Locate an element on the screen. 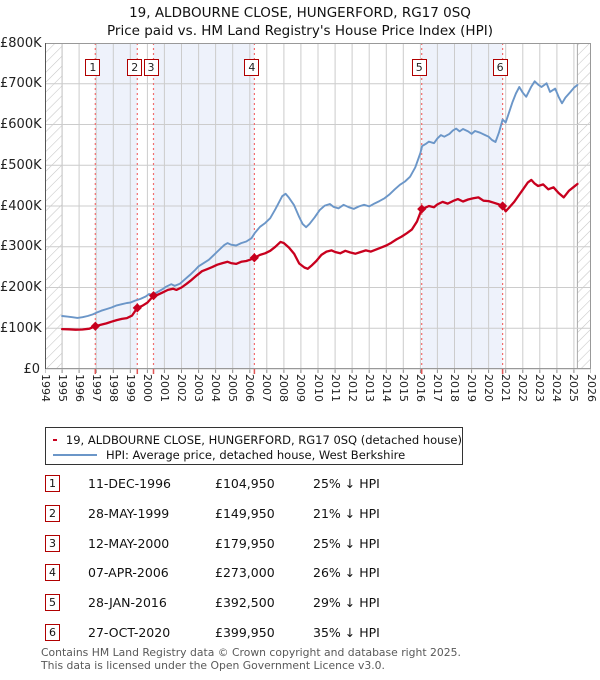  y-tick-label: £700K is located at coordinates (21, 84).